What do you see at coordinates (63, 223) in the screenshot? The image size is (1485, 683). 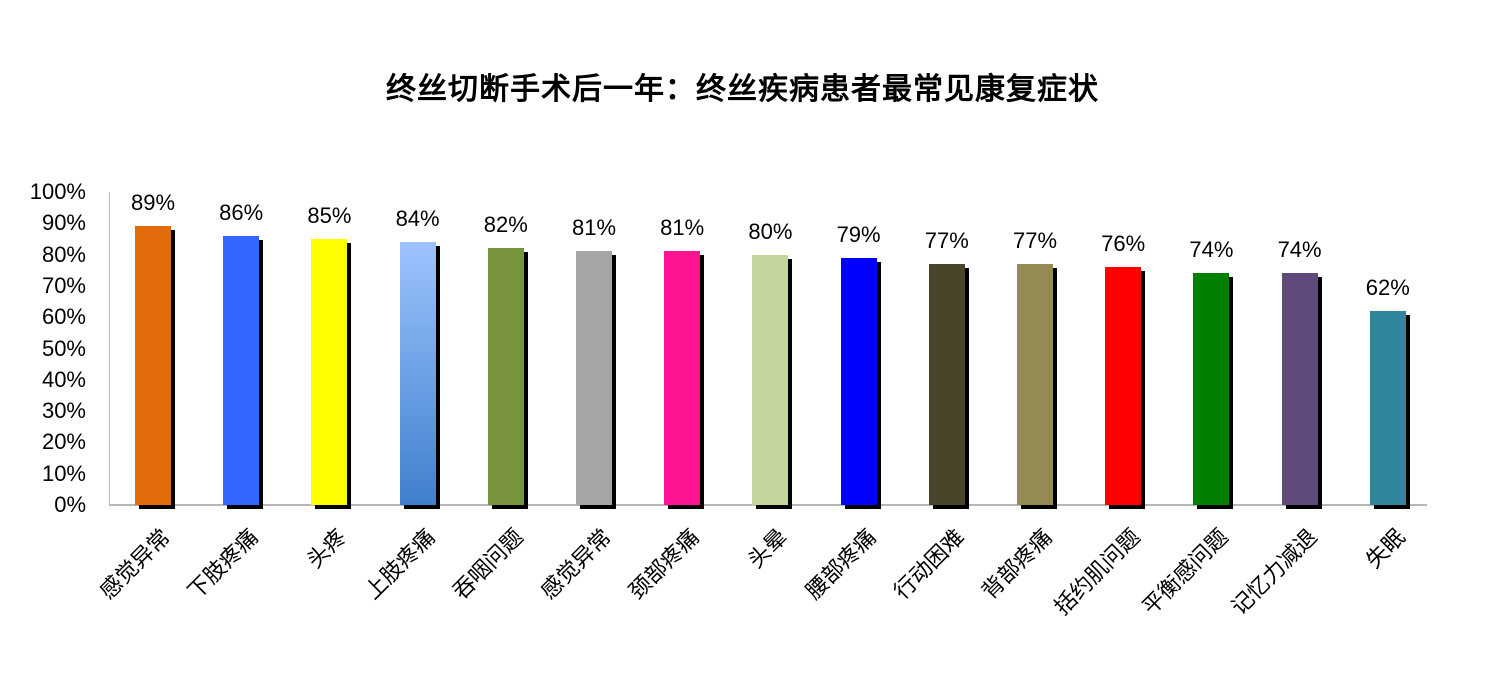 I see `y-tick-label: 90%` at bounding box center [63, 223].